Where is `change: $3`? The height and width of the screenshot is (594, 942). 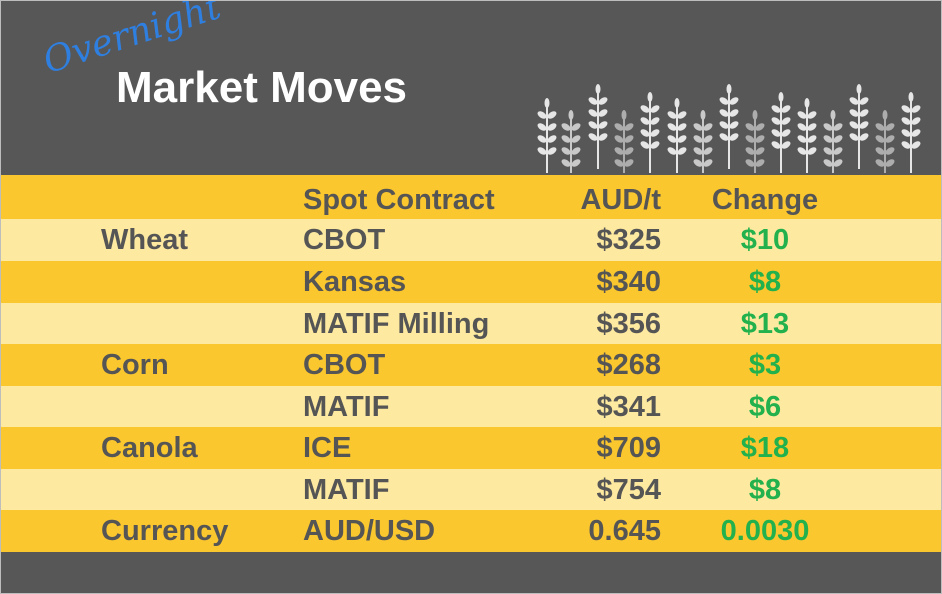 change: $3 is located at coordinates (765, 365).